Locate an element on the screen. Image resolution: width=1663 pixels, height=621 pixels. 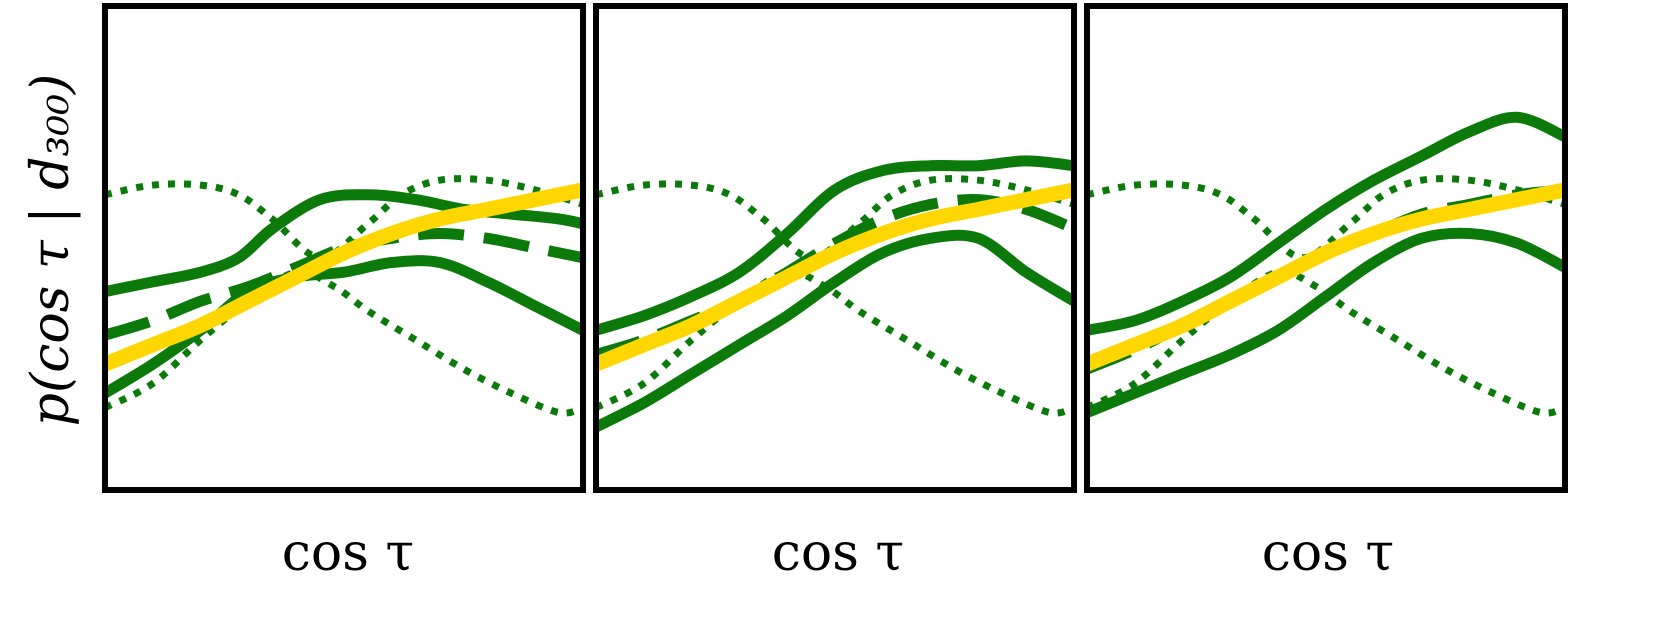
panel-1-band-solid-upper-line is located at coordinates (344, 243).